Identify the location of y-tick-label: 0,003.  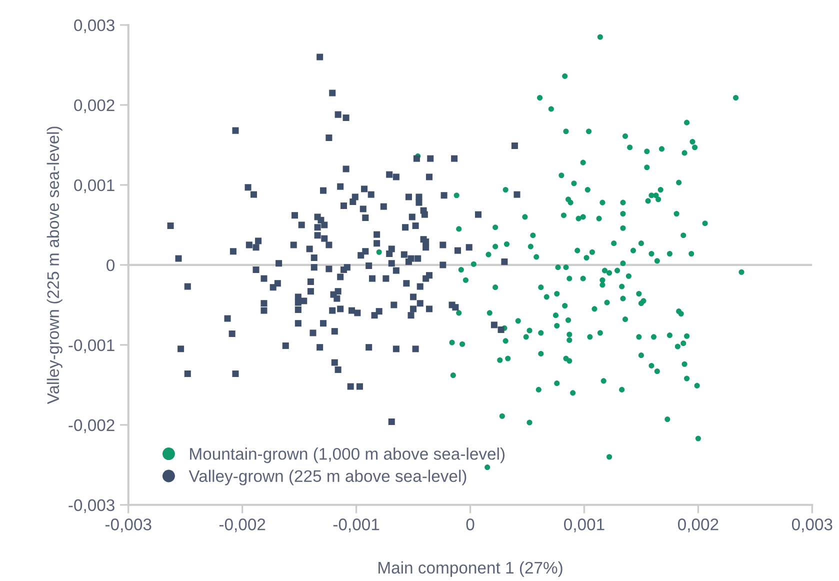
(94, 26).